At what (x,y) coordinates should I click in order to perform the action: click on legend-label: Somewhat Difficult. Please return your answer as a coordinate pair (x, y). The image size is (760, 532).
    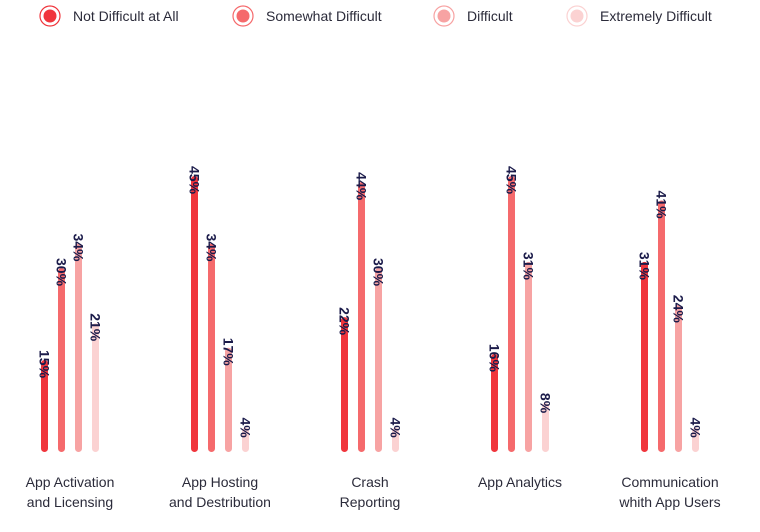
    Looking at the image, I should click on (324, 16).